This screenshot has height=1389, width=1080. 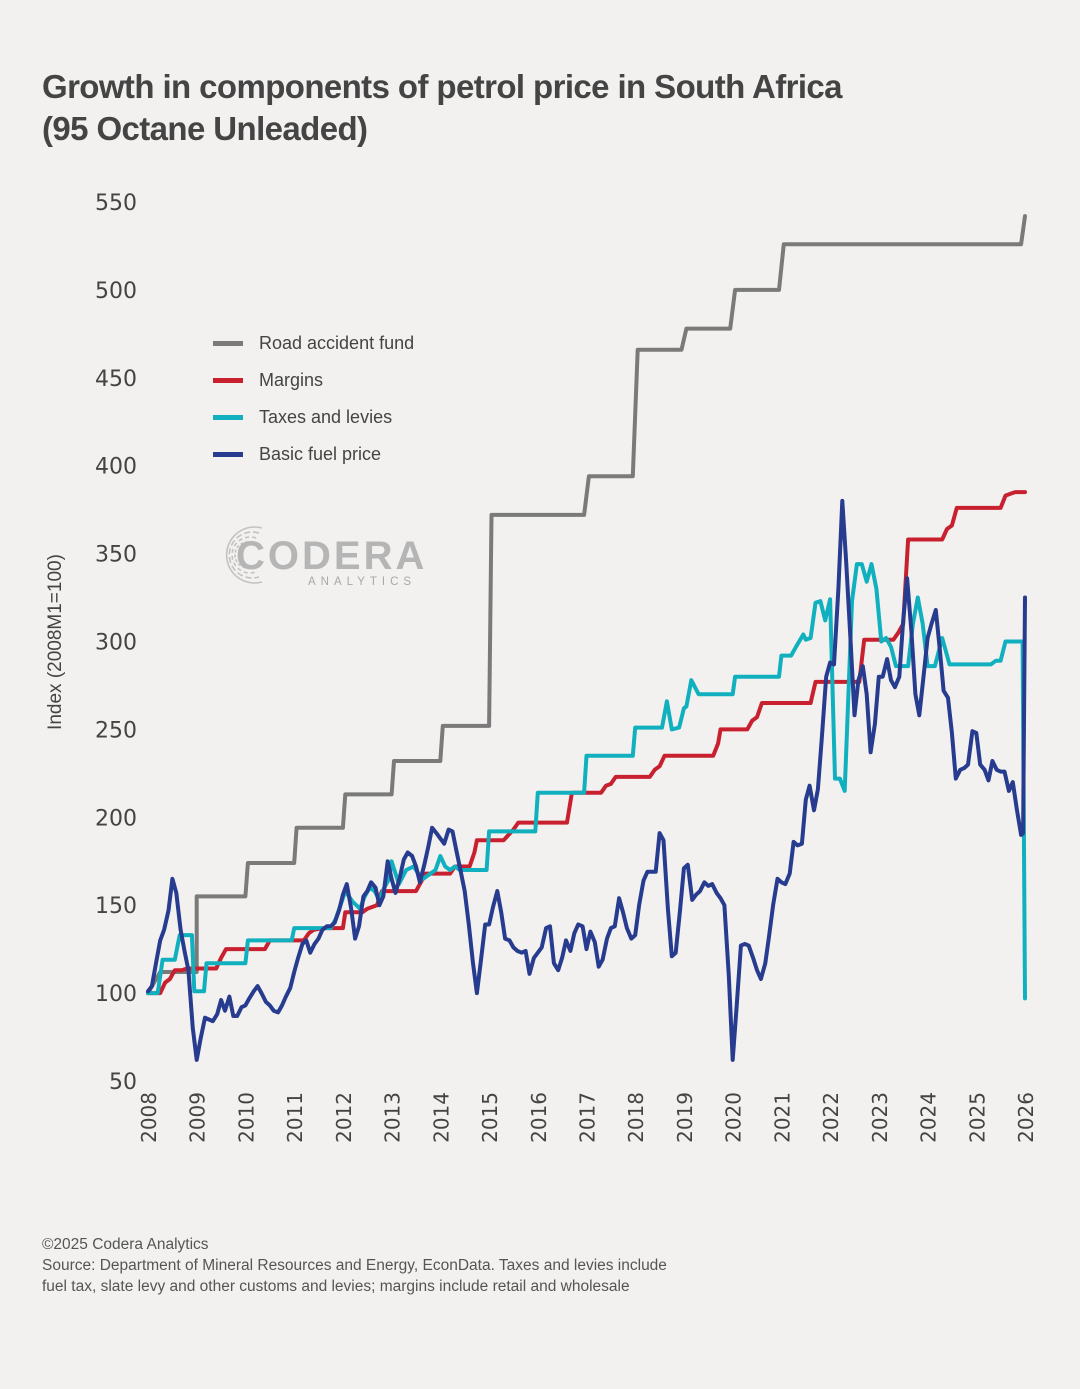 What do you see at coordinates (116, 994) in the screenshot?
I see `y-tick-label: 100` at bounding box center [116, 994].